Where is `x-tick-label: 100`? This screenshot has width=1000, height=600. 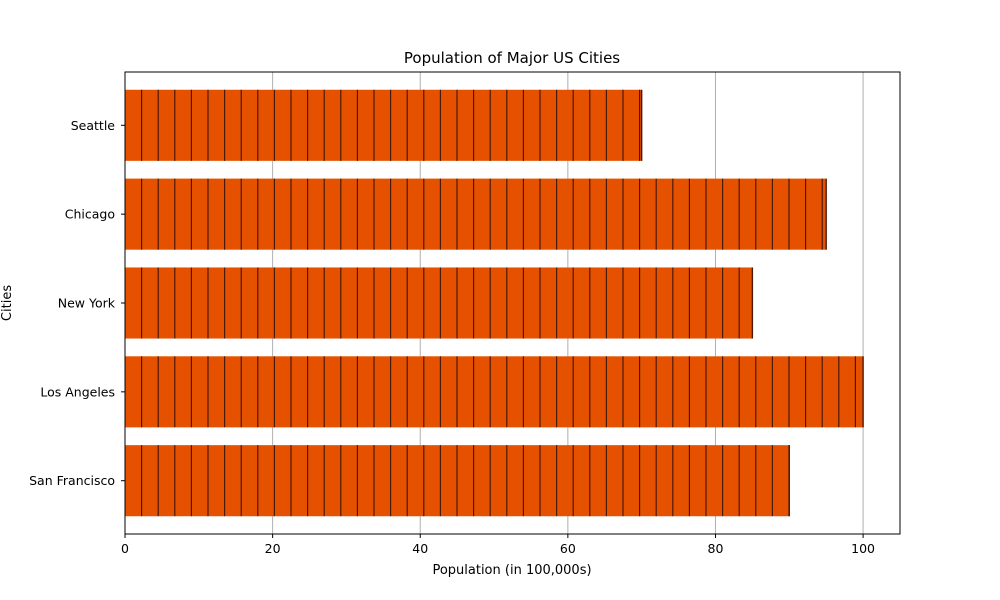 x-tick-label: 100 is located at coordinates (863, 548).